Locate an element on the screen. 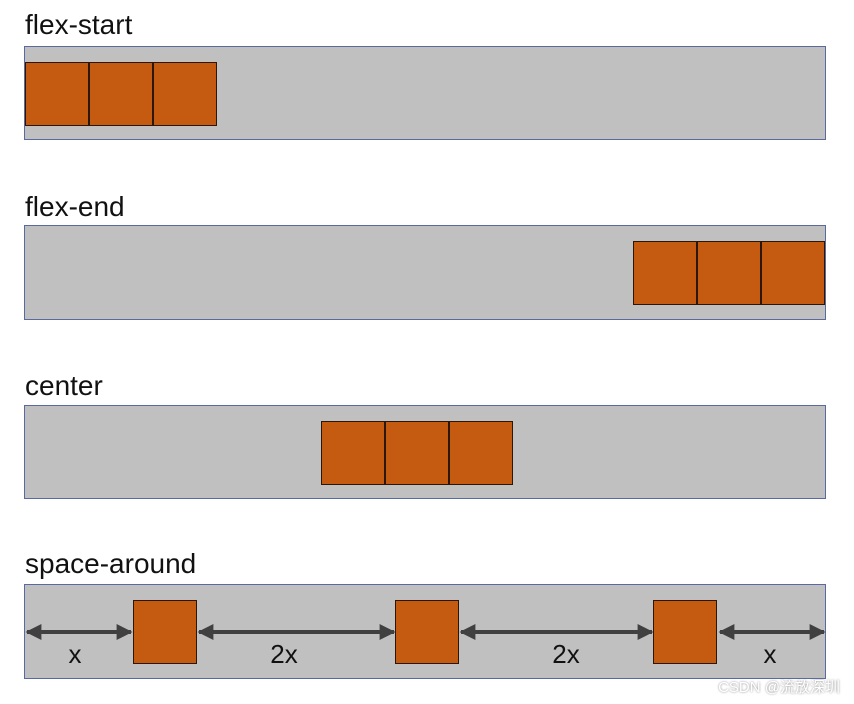 This screenshot has height=704, width=854. label-flex-end: flex-end is located at coordinates (75, 206).